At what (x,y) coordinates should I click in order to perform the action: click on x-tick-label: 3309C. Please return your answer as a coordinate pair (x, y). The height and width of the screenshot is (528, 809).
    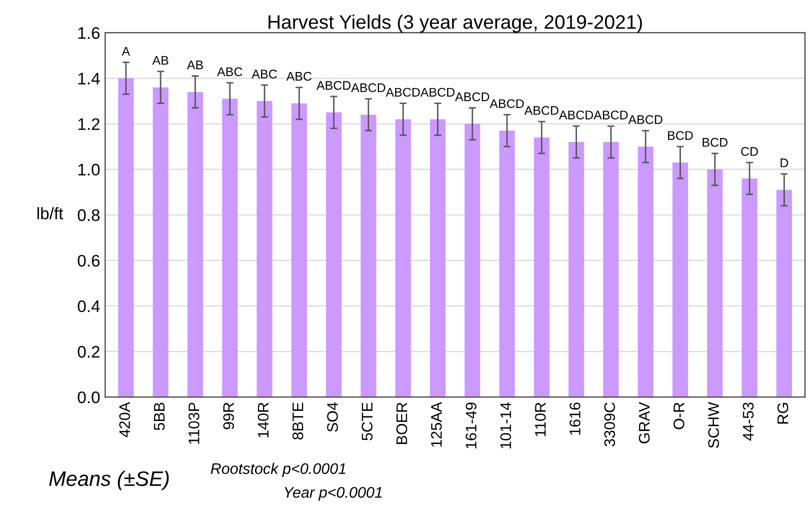
    Looking at the image, I should click on (610, 424).